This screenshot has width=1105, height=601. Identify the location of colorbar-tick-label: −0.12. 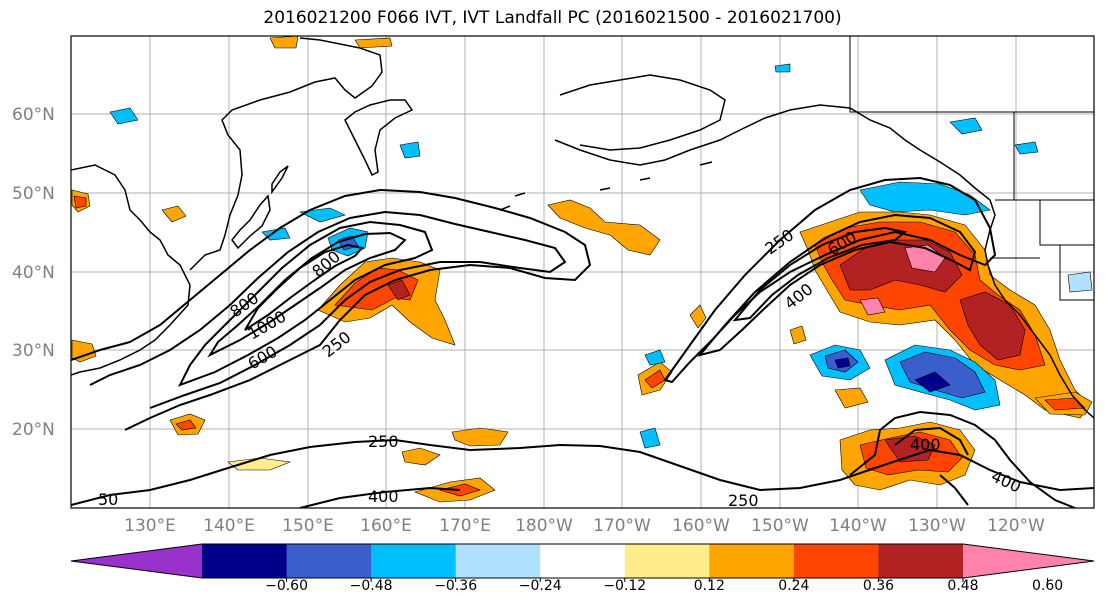
(624, 586).